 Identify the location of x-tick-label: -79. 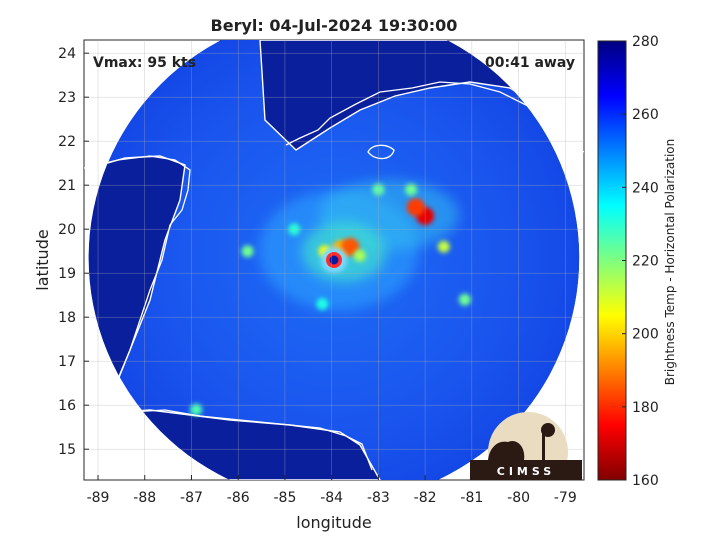
(565, 498).